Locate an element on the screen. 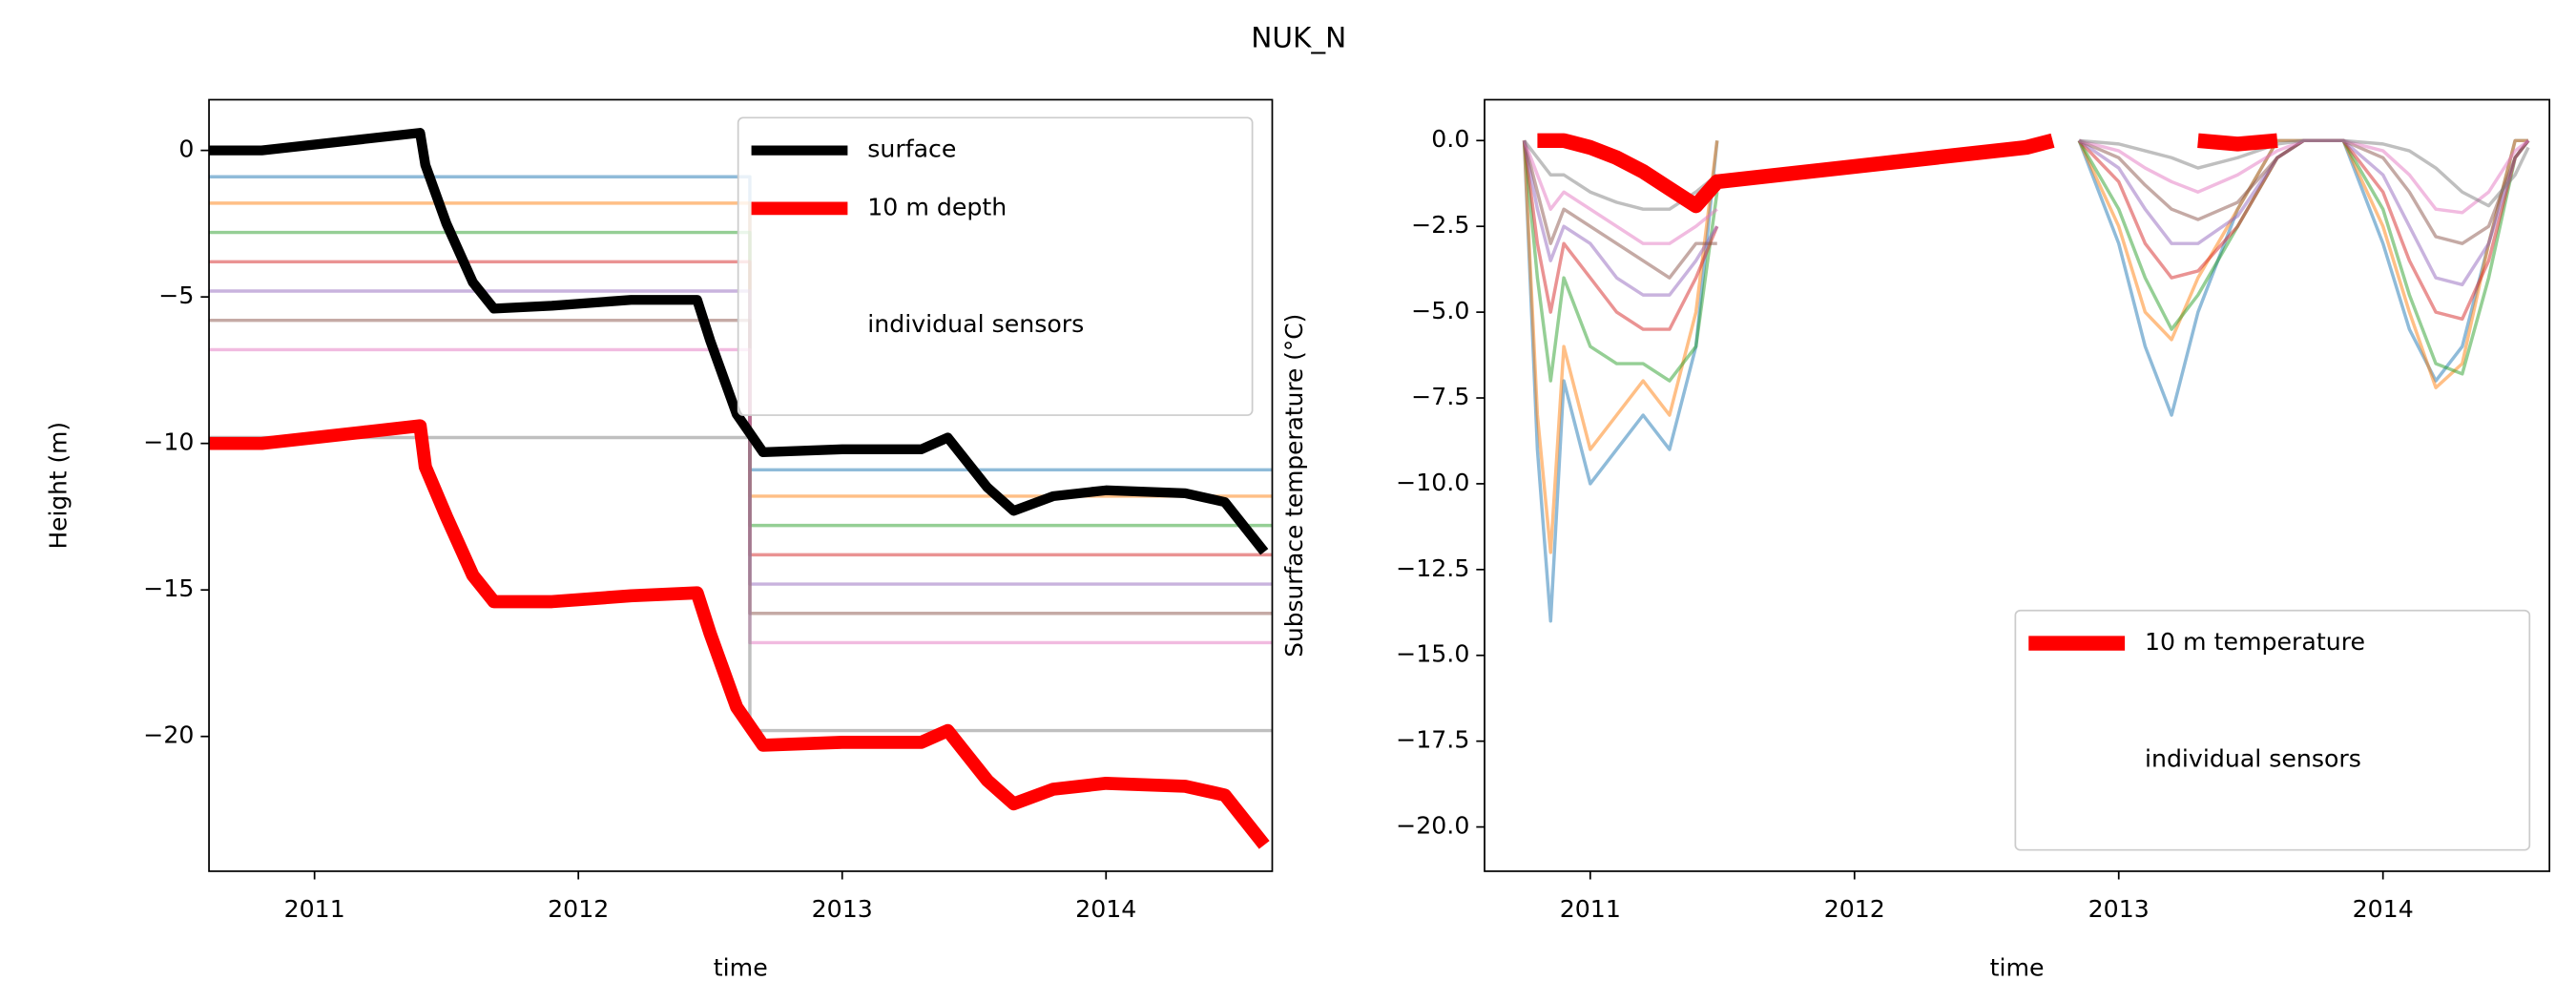 The image size is (2576, 1002). legend-label: 10 m temperature is located at coordinates (2255, 642).